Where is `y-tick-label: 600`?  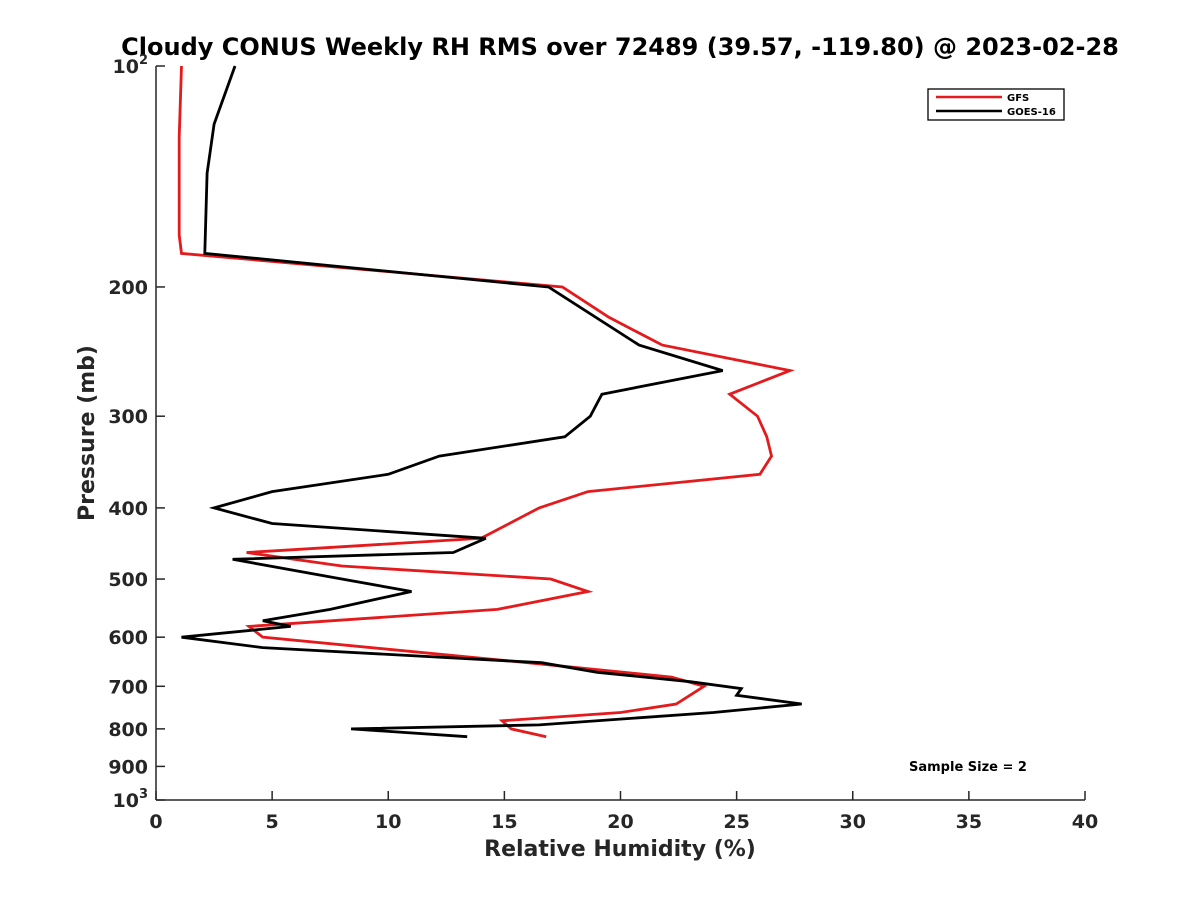 y-tick-label: 600 is located at coordinates (128, 638).